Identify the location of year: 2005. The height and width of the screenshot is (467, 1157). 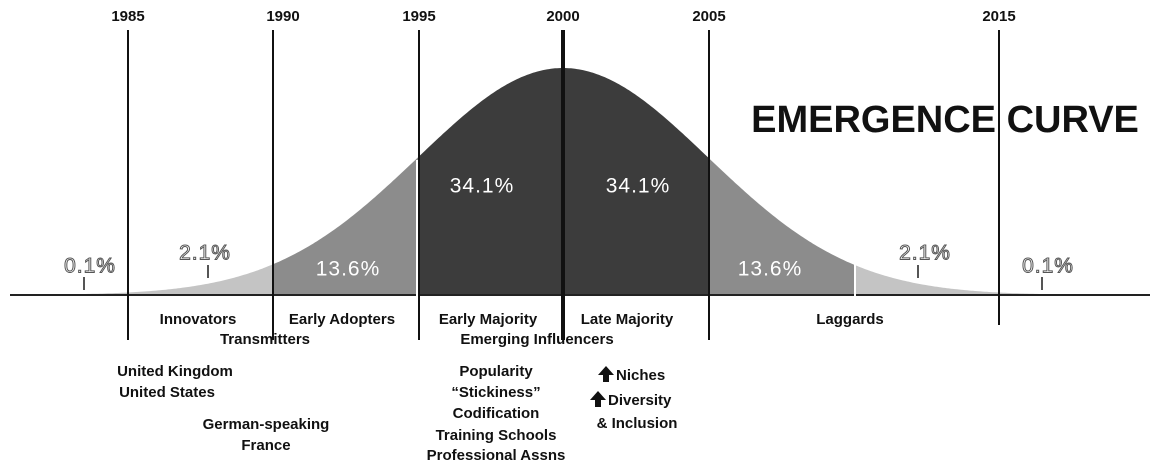
(708, 16).